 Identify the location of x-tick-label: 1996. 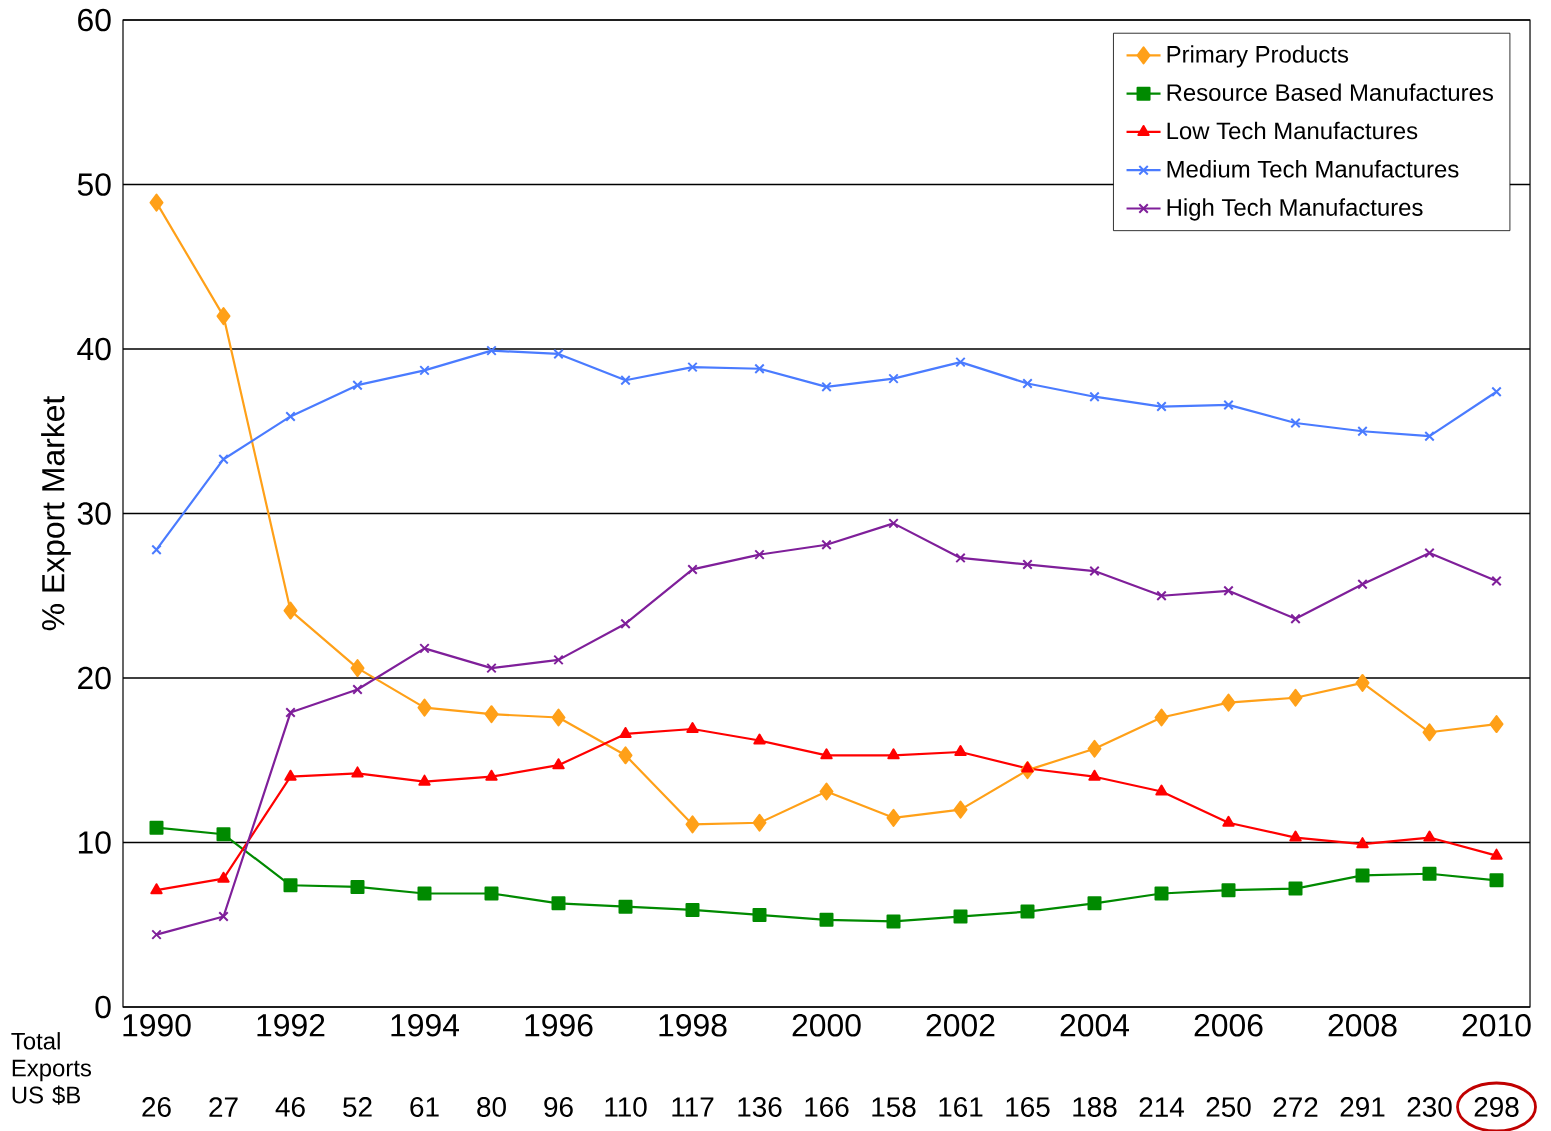
(559, 1025).